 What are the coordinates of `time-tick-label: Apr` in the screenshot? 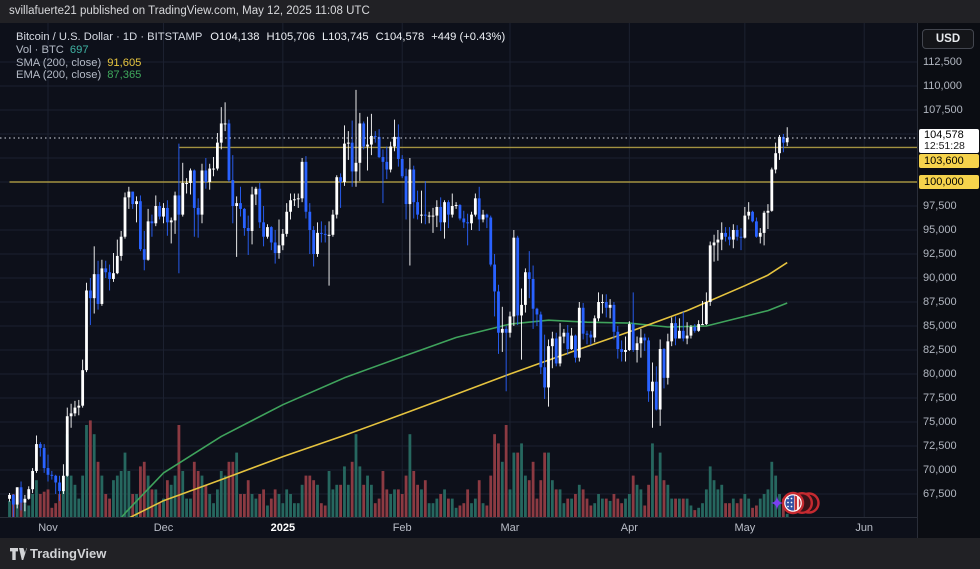 It's located at (629, 528).